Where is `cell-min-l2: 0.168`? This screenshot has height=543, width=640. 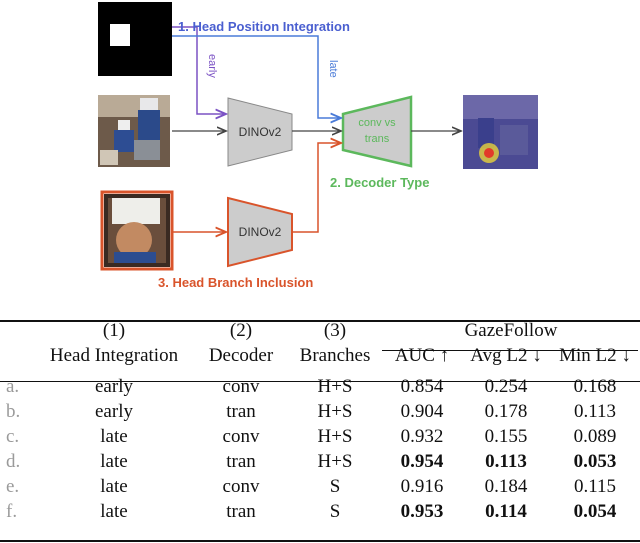 cell-min-l2: 0.168 is located at coordinates (595, 386).